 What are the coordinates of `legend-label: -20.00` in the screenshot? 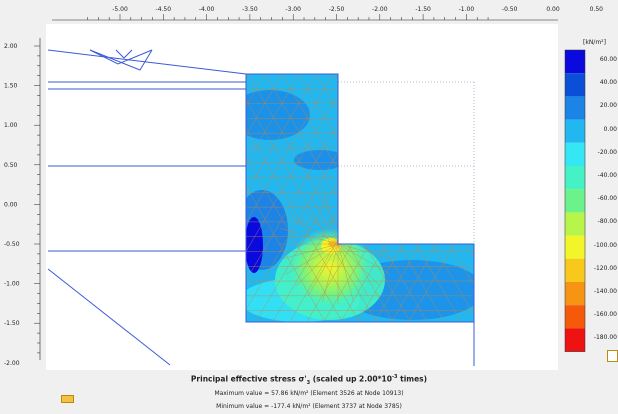 It's located at (607, 152).